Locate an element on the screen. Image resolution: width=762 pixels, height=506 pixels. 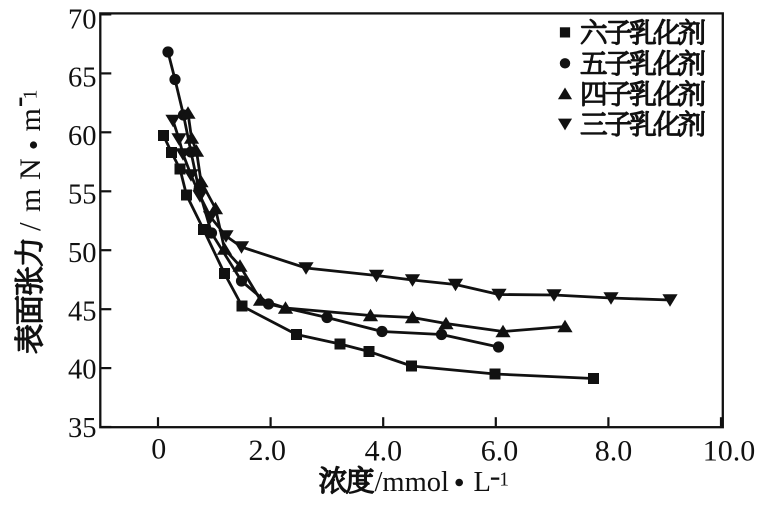
svg-text: 60 is located at coordinates (82, 136).